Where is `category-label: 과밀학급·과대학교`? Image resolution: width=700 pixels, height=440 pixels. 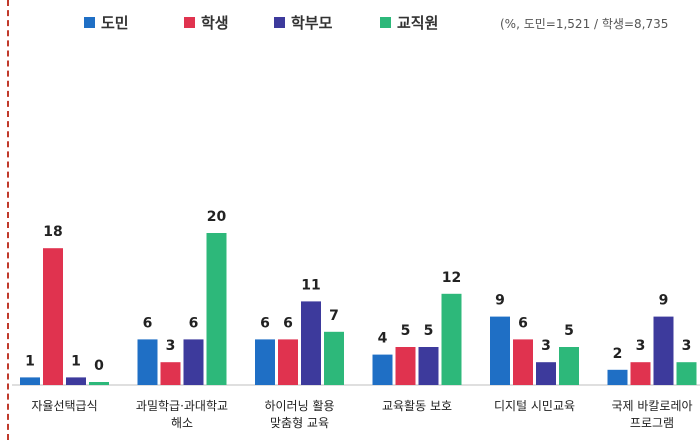
category-label: 과밀학급·과대학교 is located at coordinates (182, 406).